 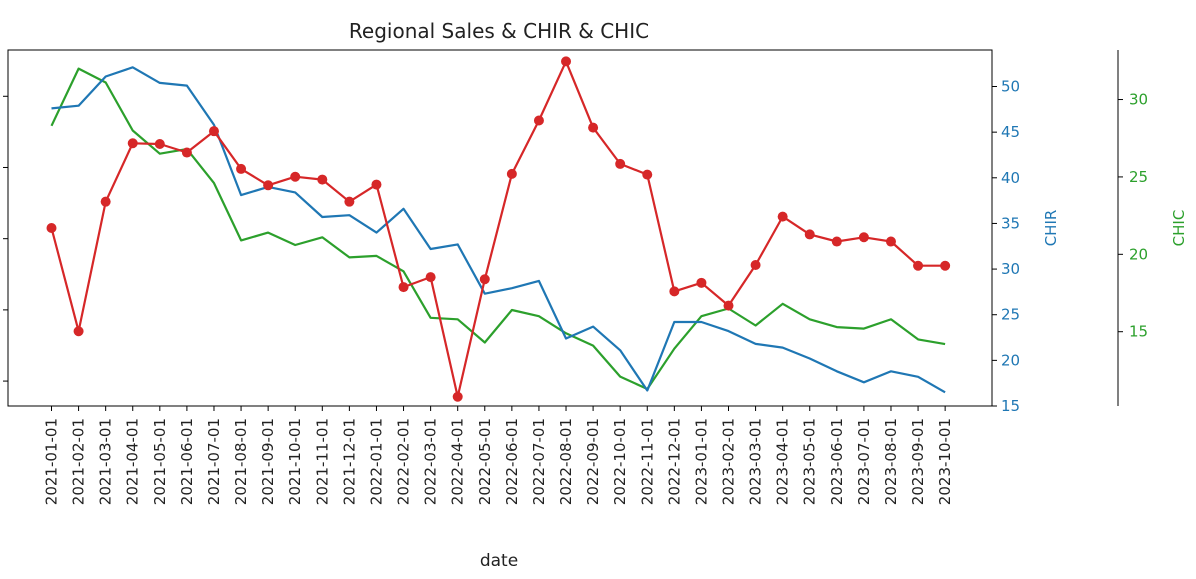 What do you see at coordinates (1010, 87) in the screenshot?
I see `chir-tick-label: 50` at bounding box center [1010, 87].